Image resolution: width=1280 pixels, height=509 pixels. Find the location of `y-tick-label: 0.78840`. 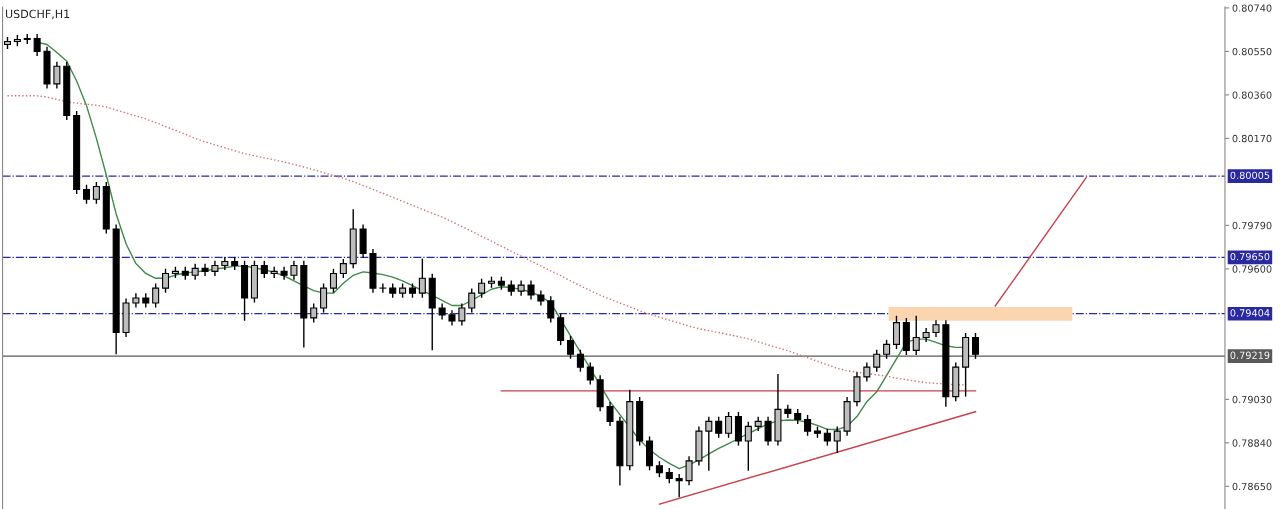

y-tick-label: 0.78840 is located at coordinates (1252, 443).